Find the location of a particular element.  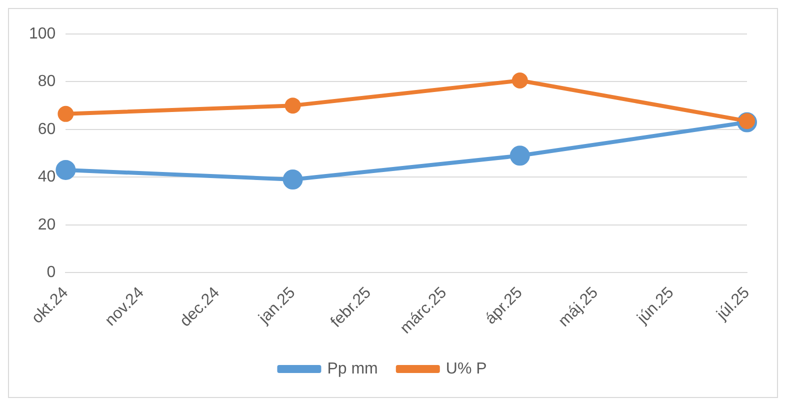

legend-label: Pp mm is located at coordinates (352, 369).